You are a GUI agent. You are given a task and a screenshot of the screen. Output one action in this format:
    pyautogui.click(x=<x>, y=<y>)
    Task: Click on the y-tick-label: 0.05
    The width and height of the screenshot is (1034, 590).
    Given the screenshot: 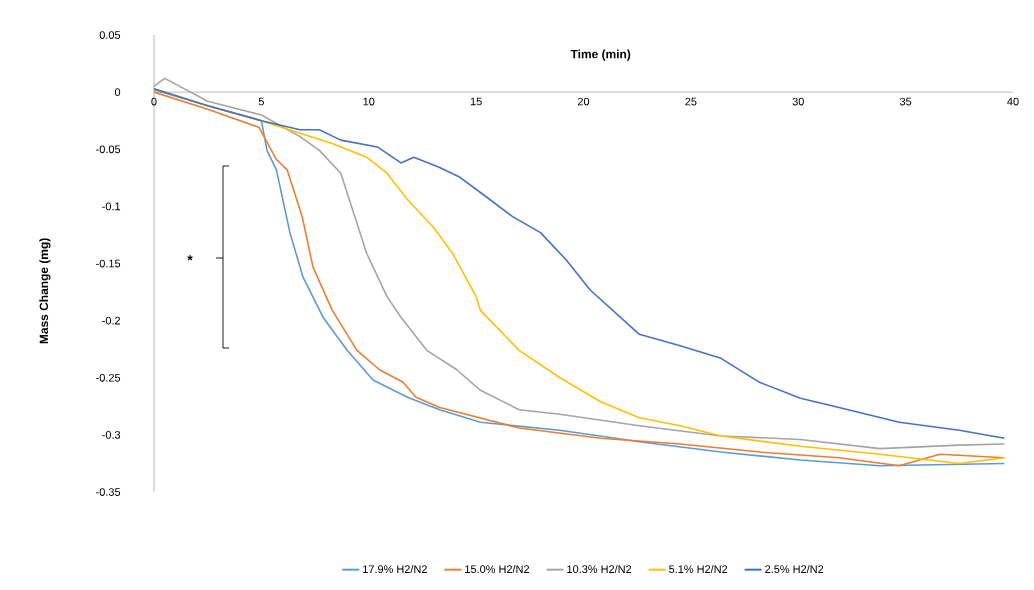 What is the action you would take?
    pyautogui.click(x=110, y=35)
    